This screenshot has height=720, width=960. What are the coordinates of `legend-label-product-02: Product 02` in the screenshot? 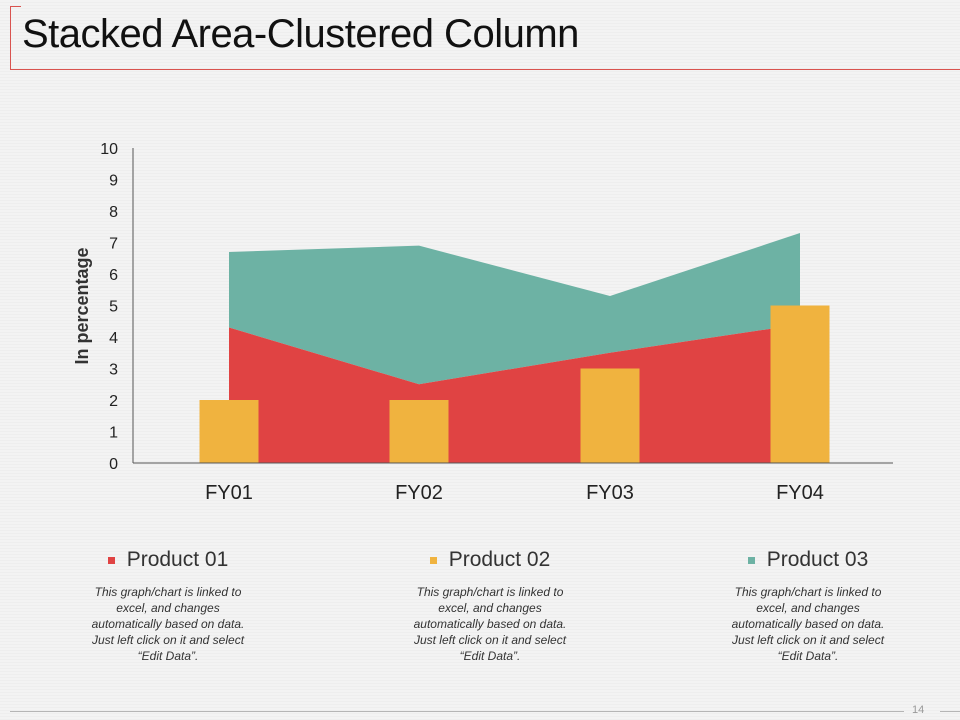 It's located at (499, 559).